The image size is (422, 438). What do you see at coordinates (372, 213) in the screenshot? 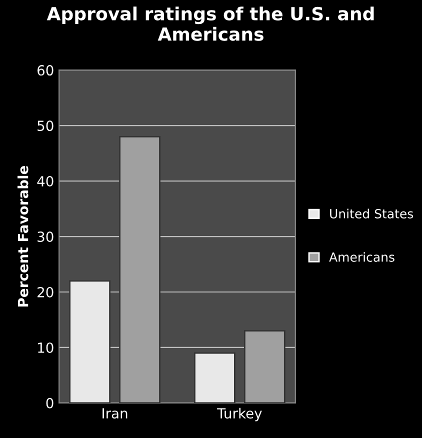
I see `legend-label: United States` at bounding box center [372, 213].